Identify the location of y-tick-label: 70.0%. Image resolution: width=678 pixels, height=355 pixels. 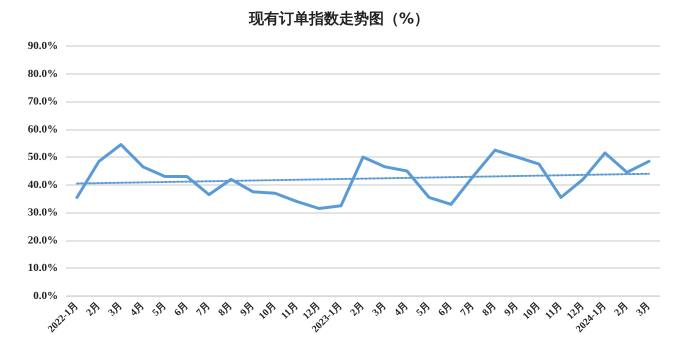
(43, 102).